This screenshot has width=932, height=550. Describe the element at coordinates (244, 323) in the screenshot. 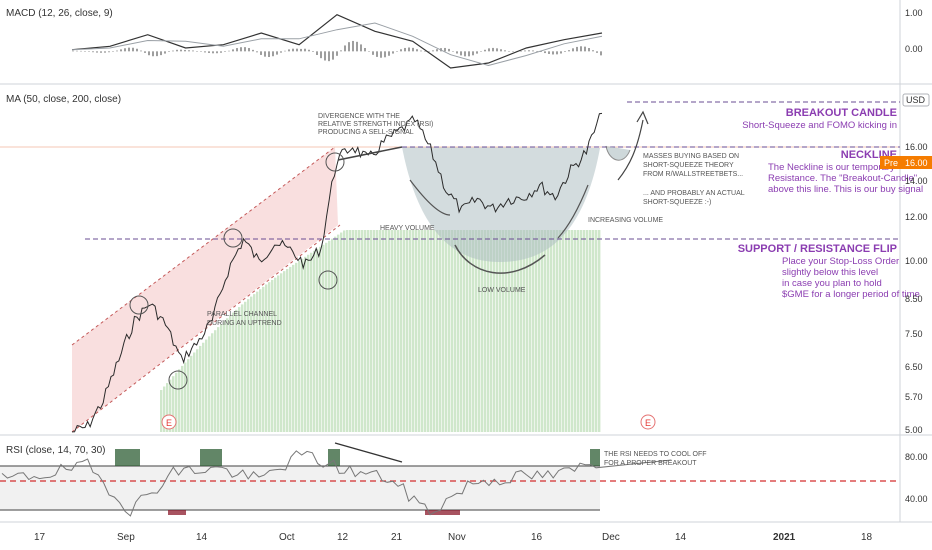

I see `parallel-annotation-2: DURING AN UPTREND` at that location.